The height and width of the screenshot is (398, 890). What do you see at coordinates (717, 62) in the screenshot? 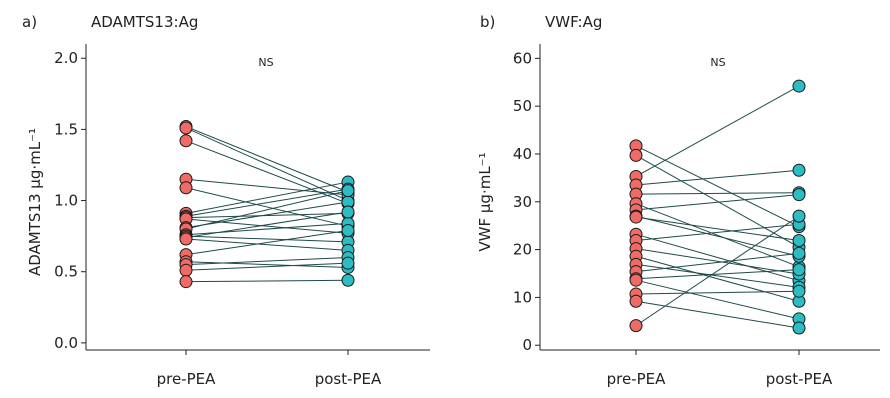
I see `panel-b-significance-label: NS` at bounding box center [717, 62].